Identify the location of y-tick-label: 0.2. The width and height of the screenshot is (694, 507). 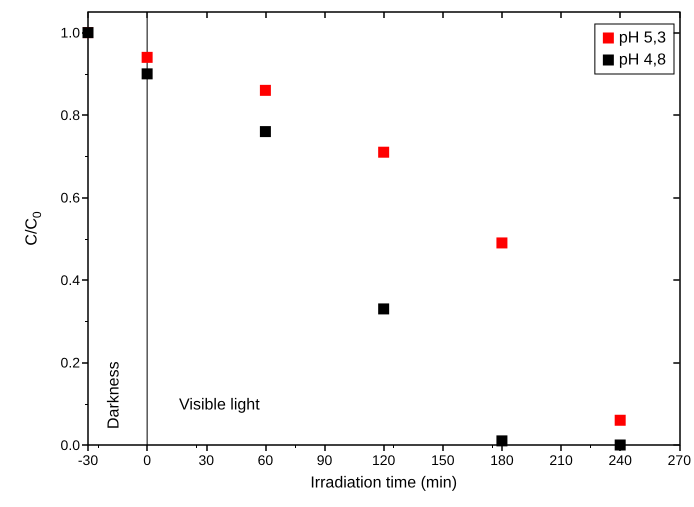
(70, 362).